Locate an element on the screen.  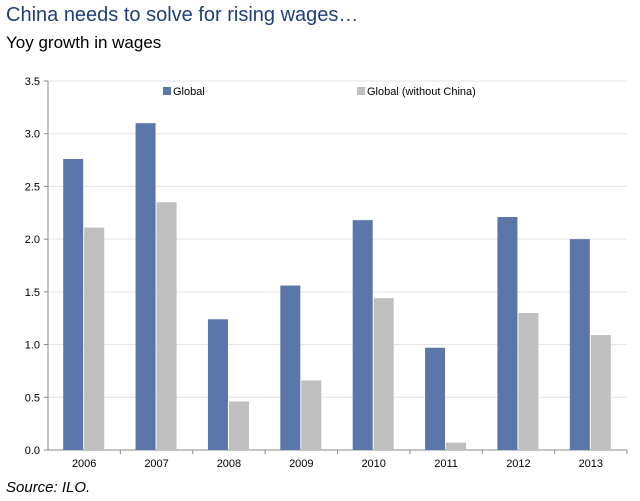
bar-global-without-china-2008 is located at coordinates (238, 425).